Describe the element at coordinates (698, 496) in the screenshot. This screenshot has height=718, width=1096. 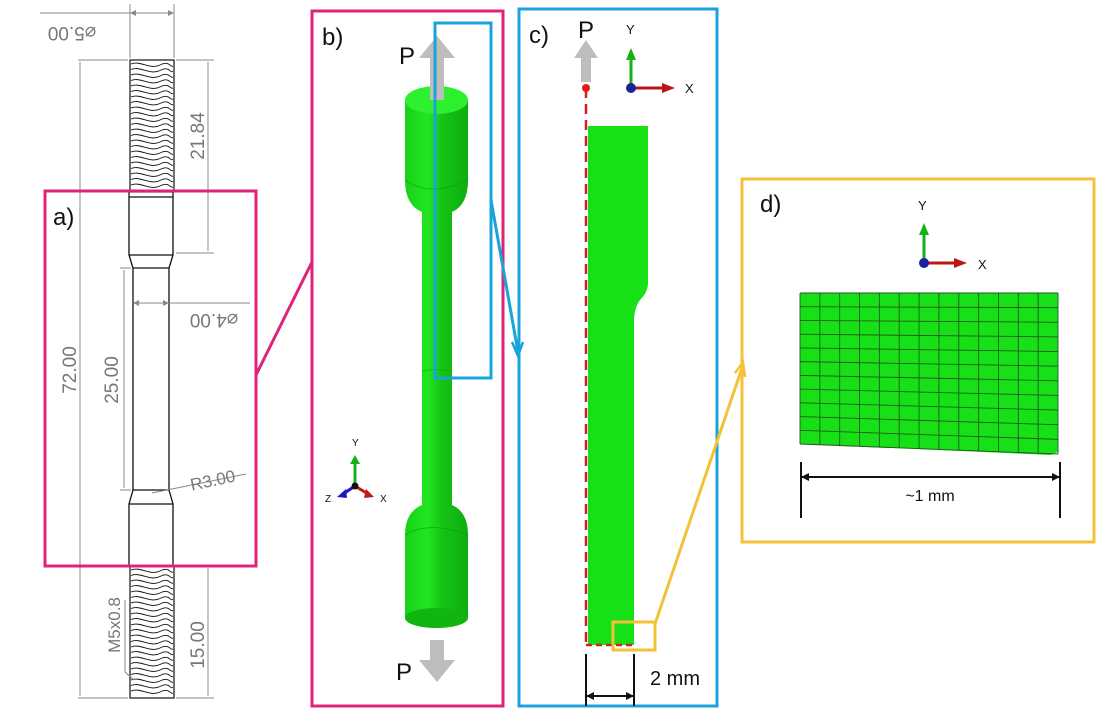
I see `connector-c-d` at that location.